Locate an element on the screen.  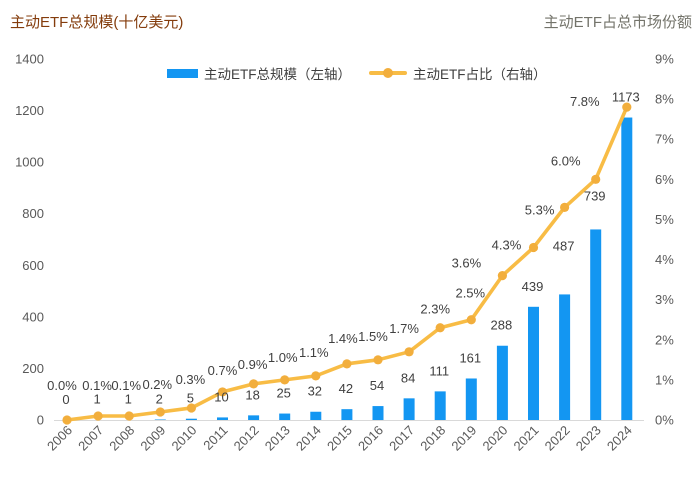
bar-value-label: 10 is located at coordinates (221, 396).